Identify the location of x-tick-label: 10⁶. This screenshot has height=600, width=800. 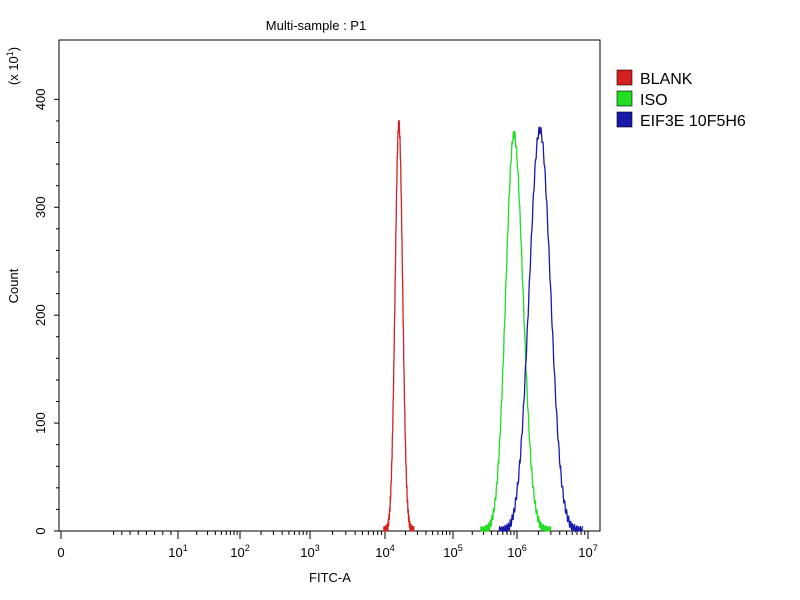
(516, 551).